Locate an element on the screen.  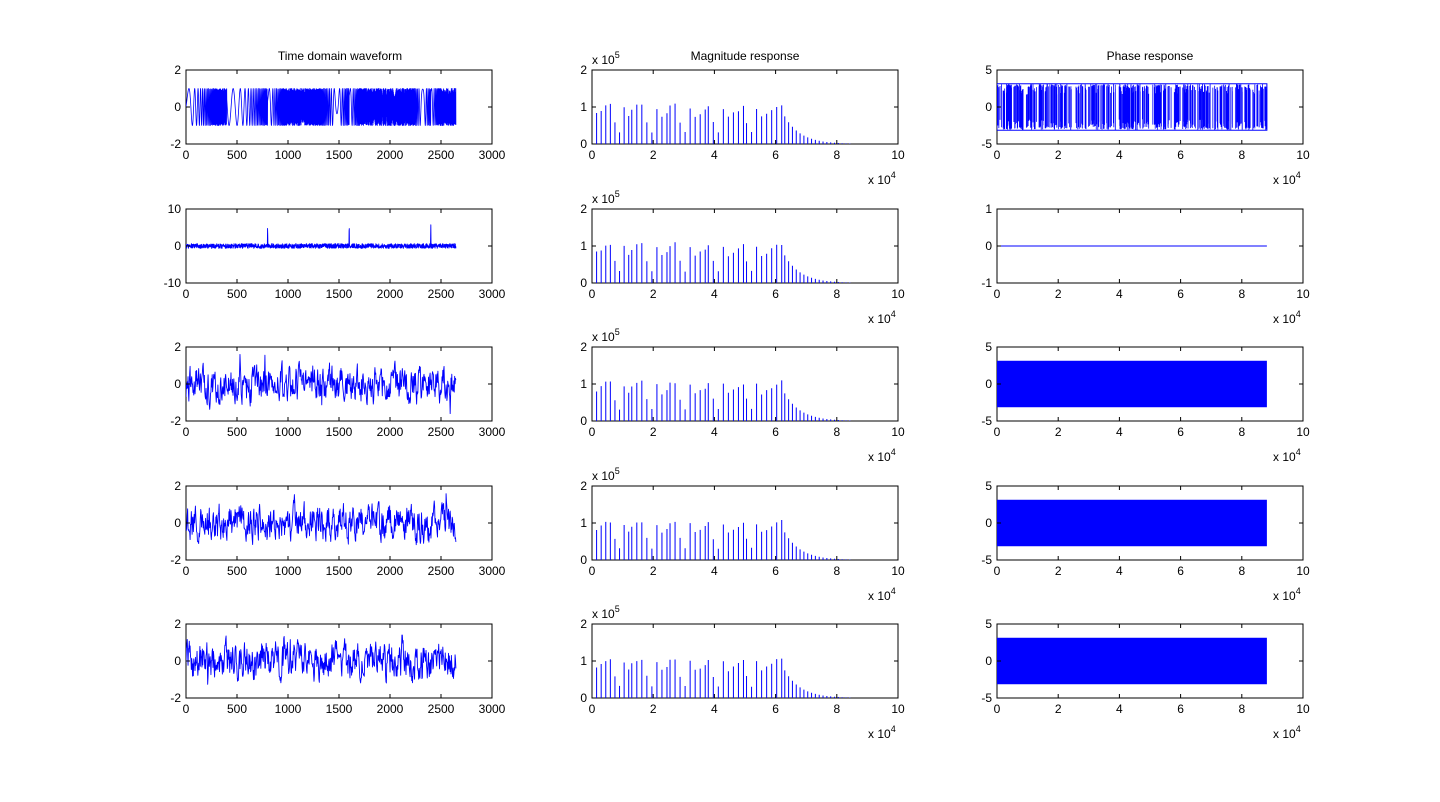
subplot-r3-c0: 0 500 1000 1500 2000 2500 3000-202 is located at coordinates (337, 528).